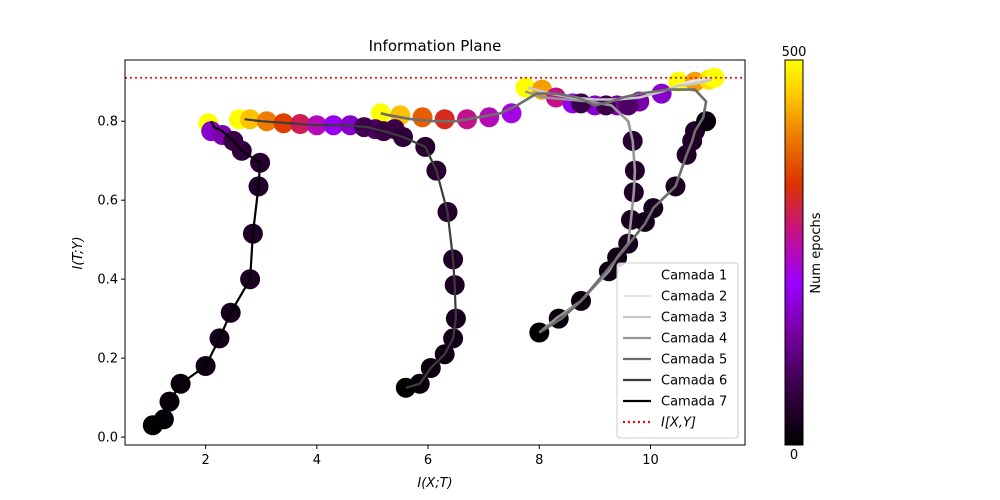 This screenshot has width=1000, height=500. Describe the element at coordinates (694, 360) in the screenshot. I see `legend-label: Camada 5` at that location.